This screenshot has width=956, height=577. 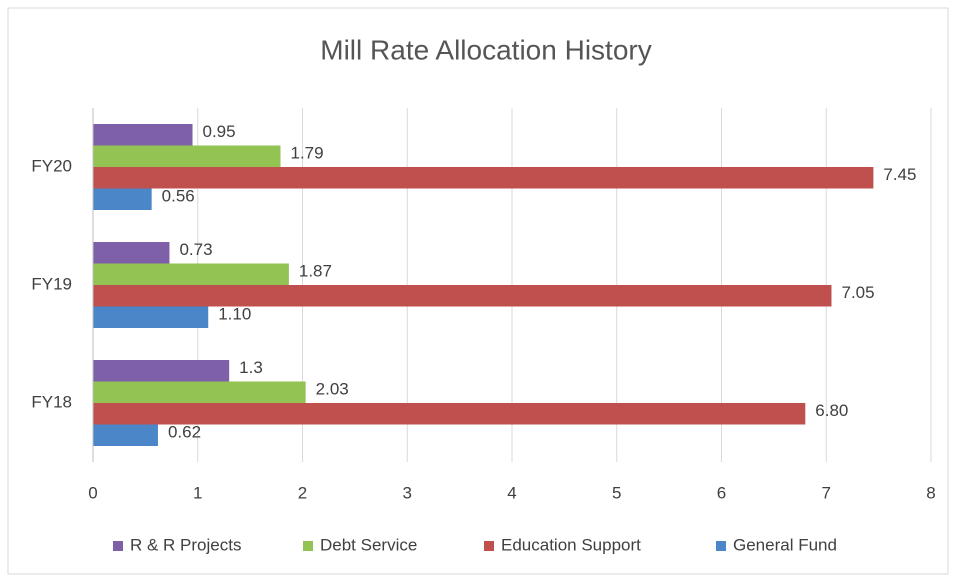 I want to click on legend-label: R & R Projects, so click(x=185, y=544).